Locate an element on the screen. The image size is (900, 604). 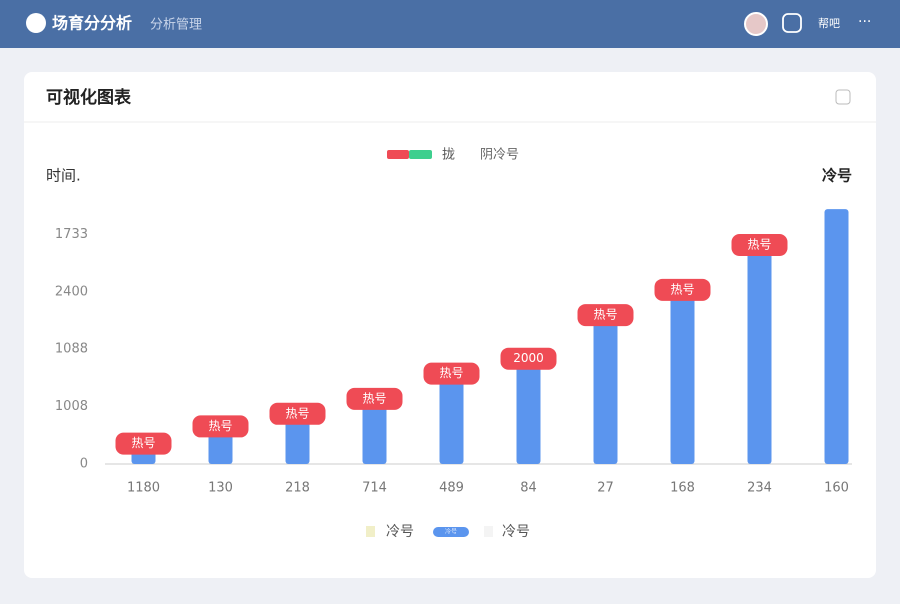
y-axis-label: 时间. is located at coordinates (63, 176).